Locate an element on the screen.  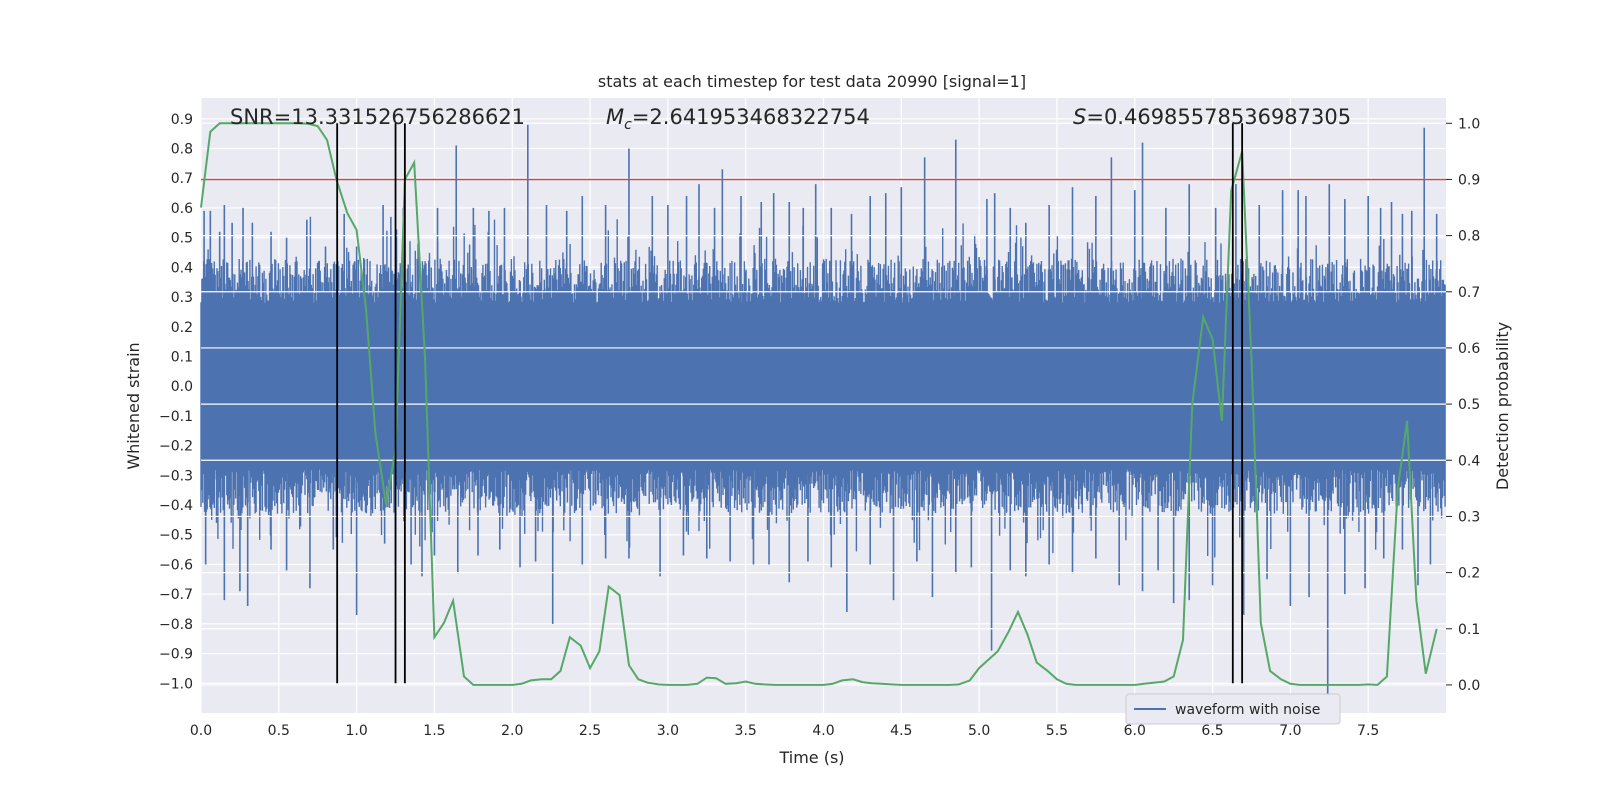
x-tick-label: 6.0 is located at coordinates (1135, 731).